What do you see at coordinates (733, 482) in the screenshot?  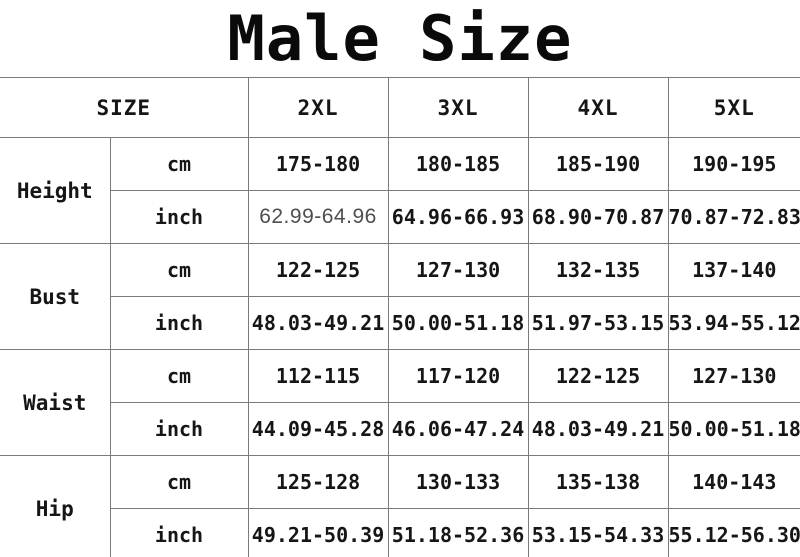 I see `value-cell: 140-143` at bounding box center [733, 482].